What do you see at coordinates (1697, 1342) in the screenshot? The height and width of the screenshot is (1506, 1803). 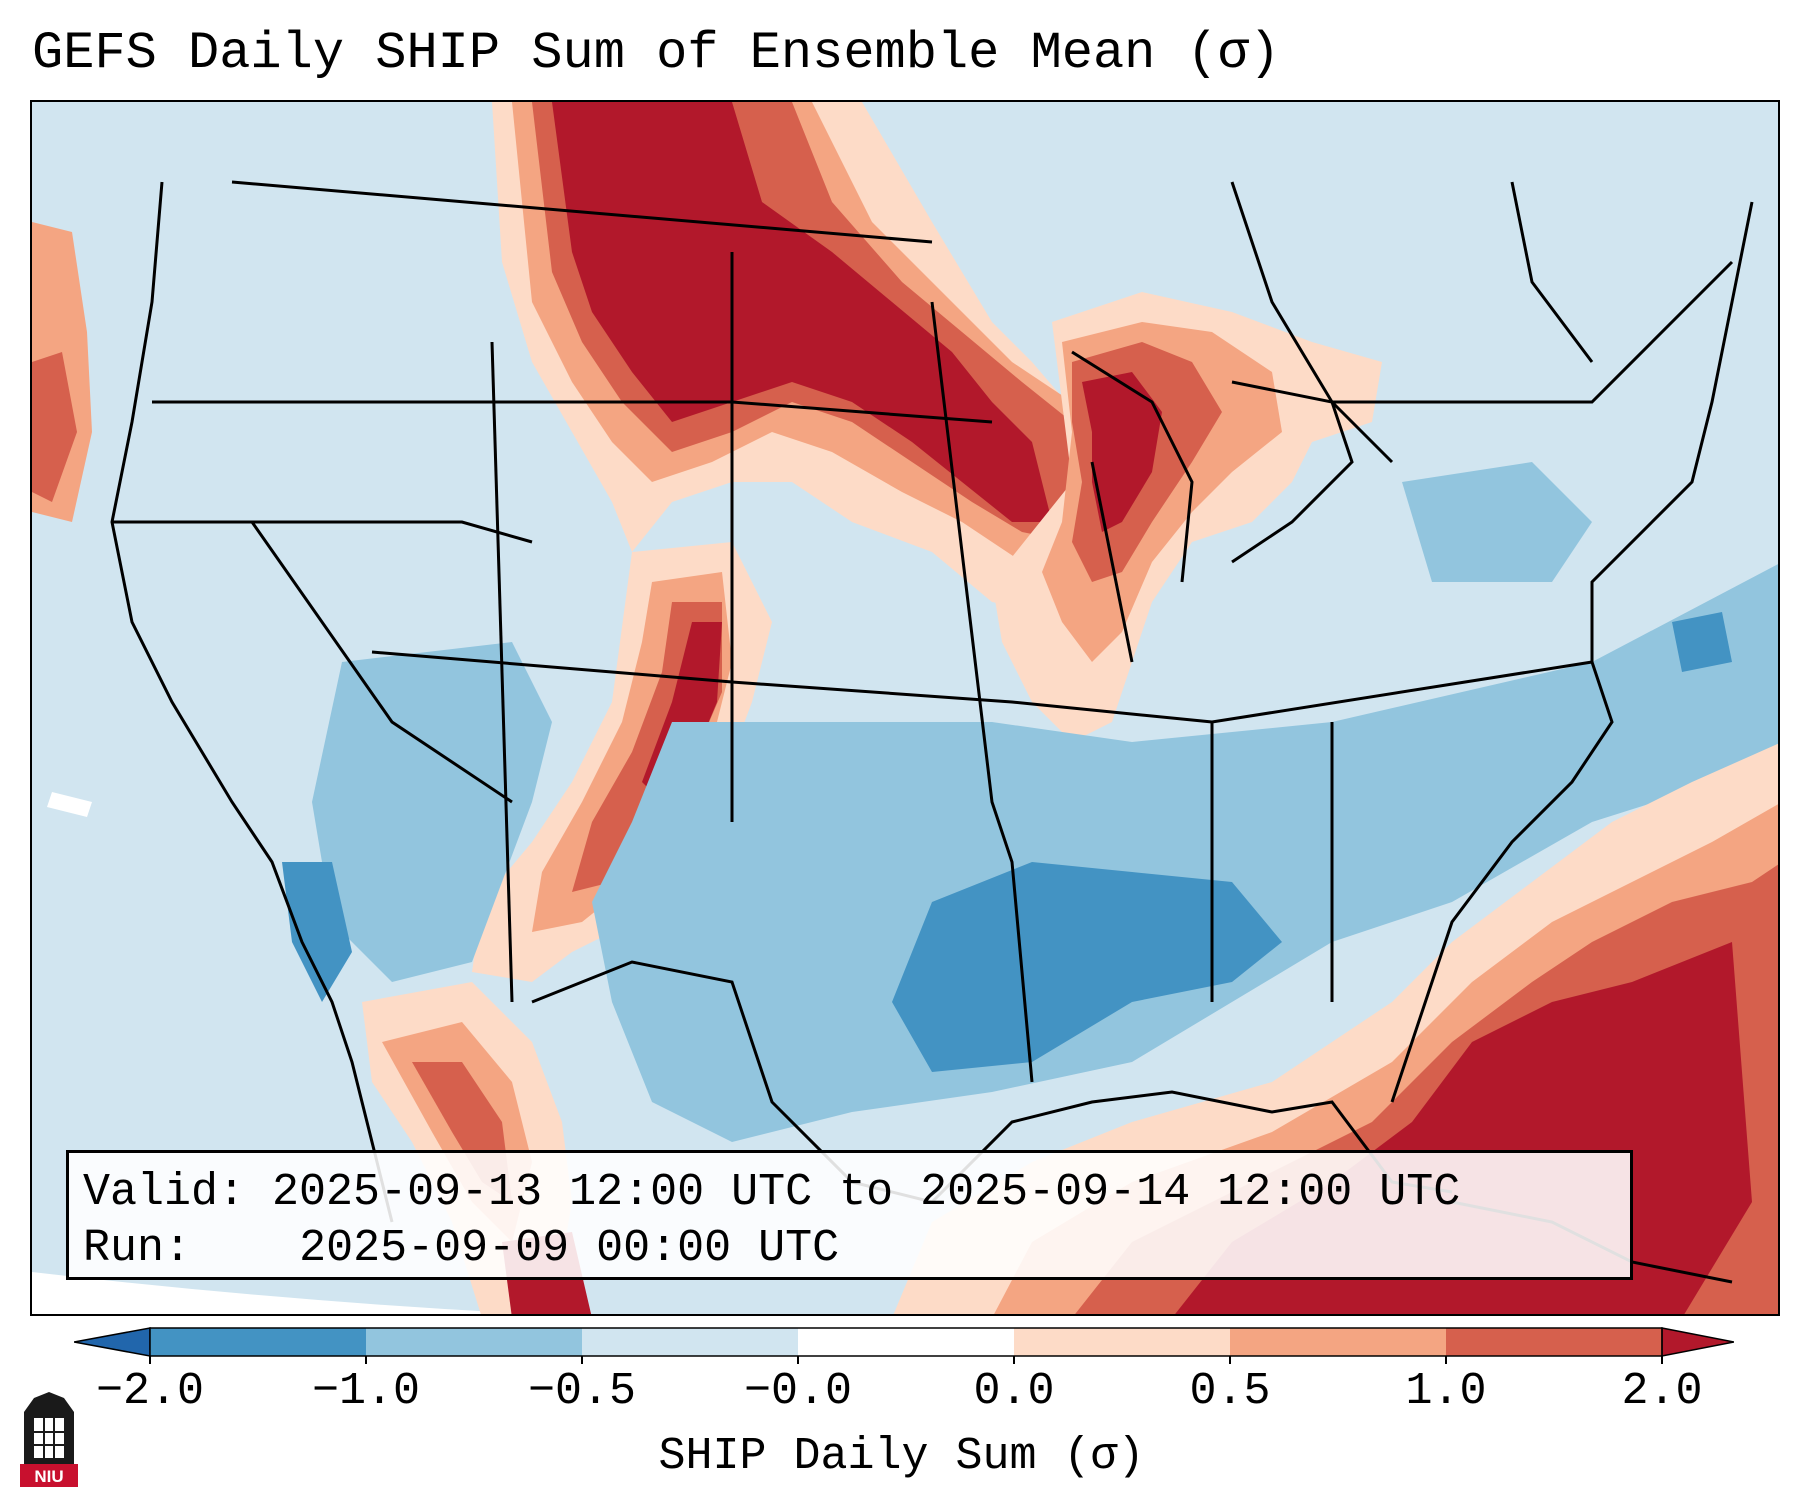 I see `colorbar-extend-high` at bounding box center [1697, 1342].